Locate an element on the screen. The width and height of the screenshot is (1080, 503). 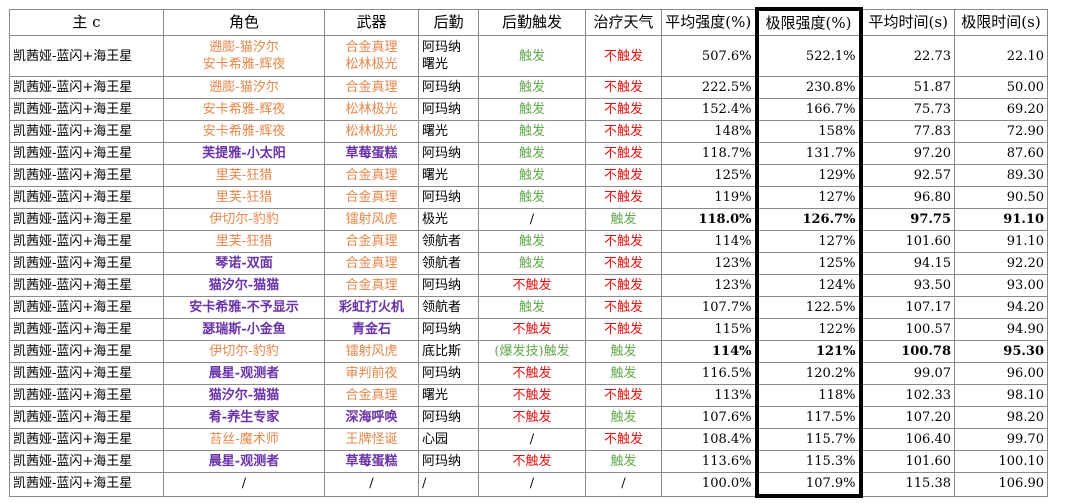
cell-max-strength-text: 230.8% is located at coordinates (830, 87).